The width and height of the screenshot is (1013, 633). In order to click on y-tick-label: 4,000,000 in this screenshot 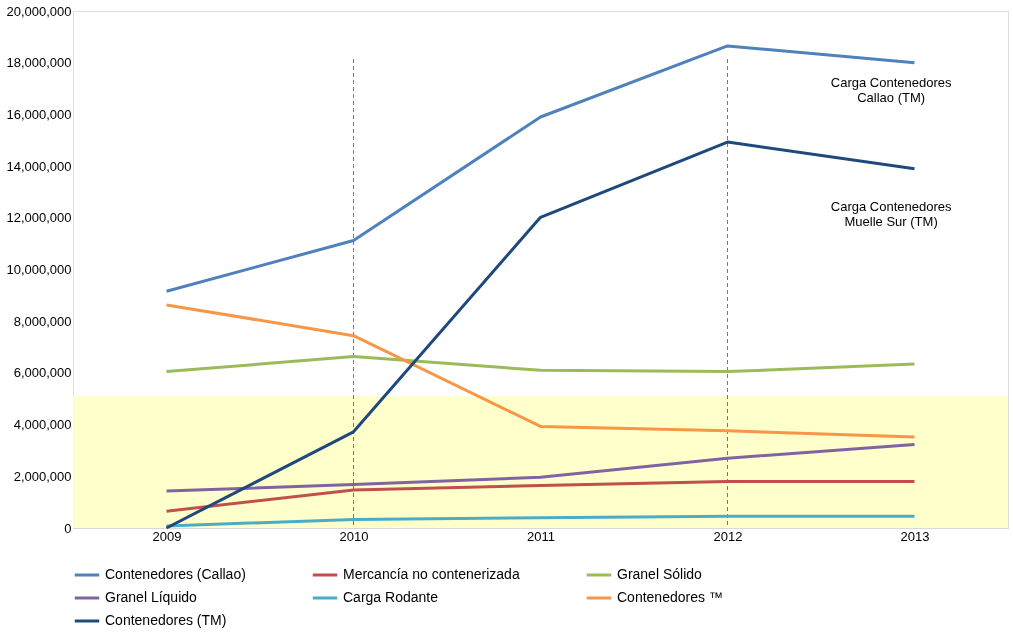, I will do `click(42, 425)`.